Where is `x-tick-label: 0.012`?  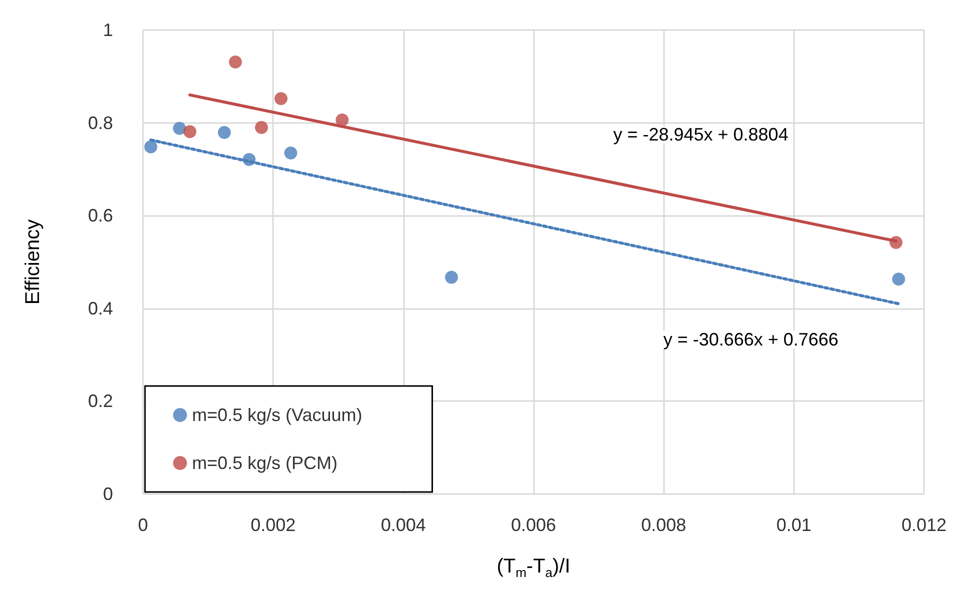
x-tick-label: 0.012 is located at coordinates (924, 525).